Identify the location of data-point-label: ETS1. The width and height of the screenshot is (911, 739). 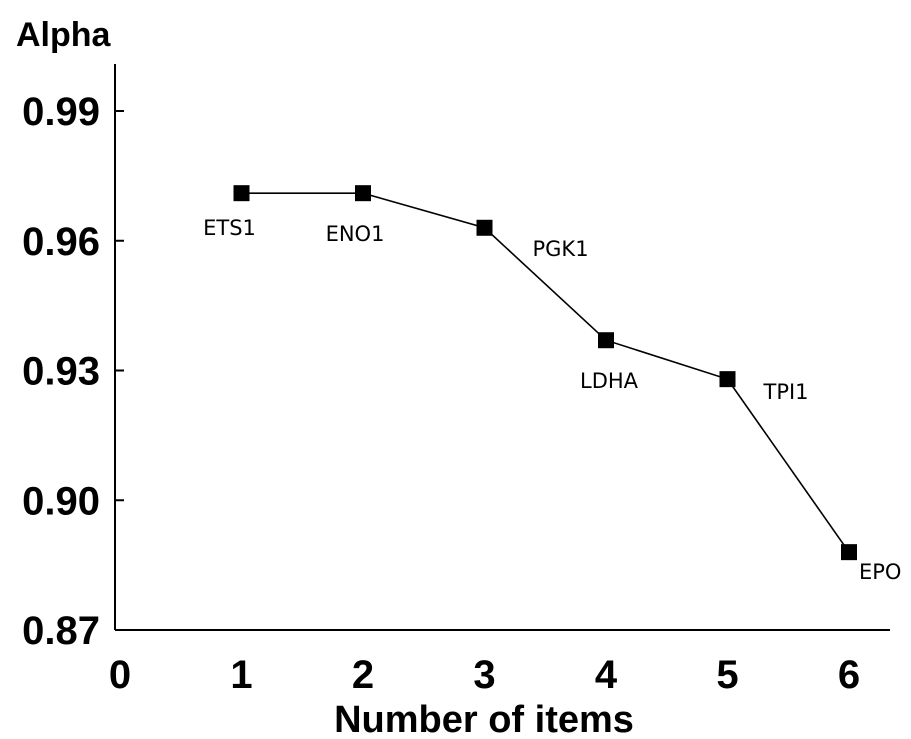
(229, 228).